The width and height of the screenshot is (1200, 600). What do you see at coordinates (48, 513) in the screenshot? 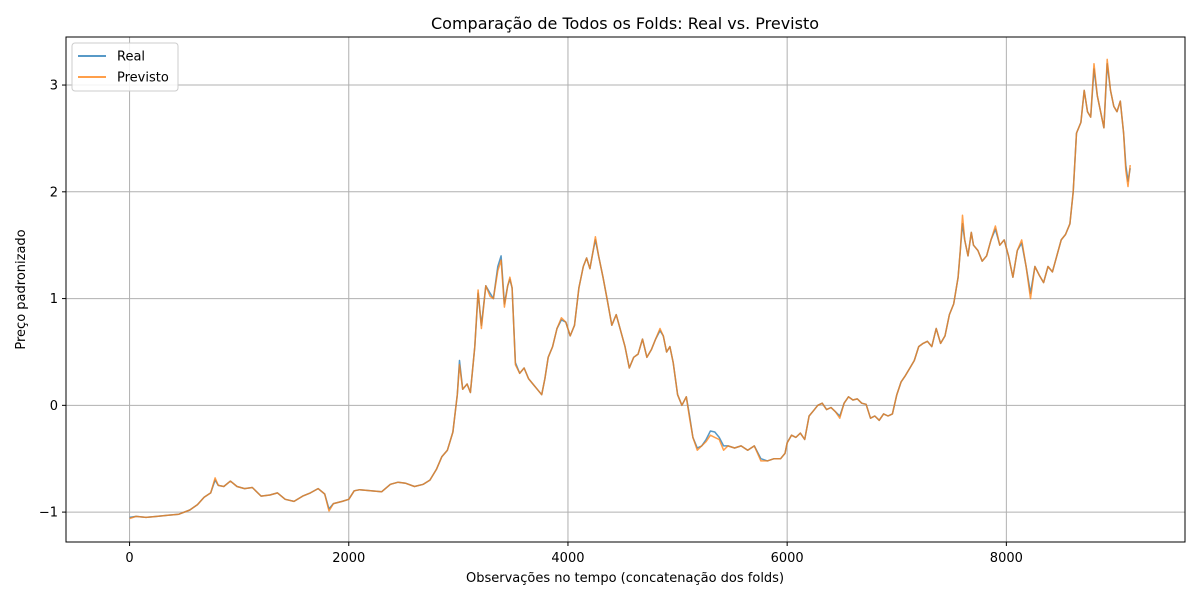
I see `y-tick-label: −1` at bounding box center [48, 513].